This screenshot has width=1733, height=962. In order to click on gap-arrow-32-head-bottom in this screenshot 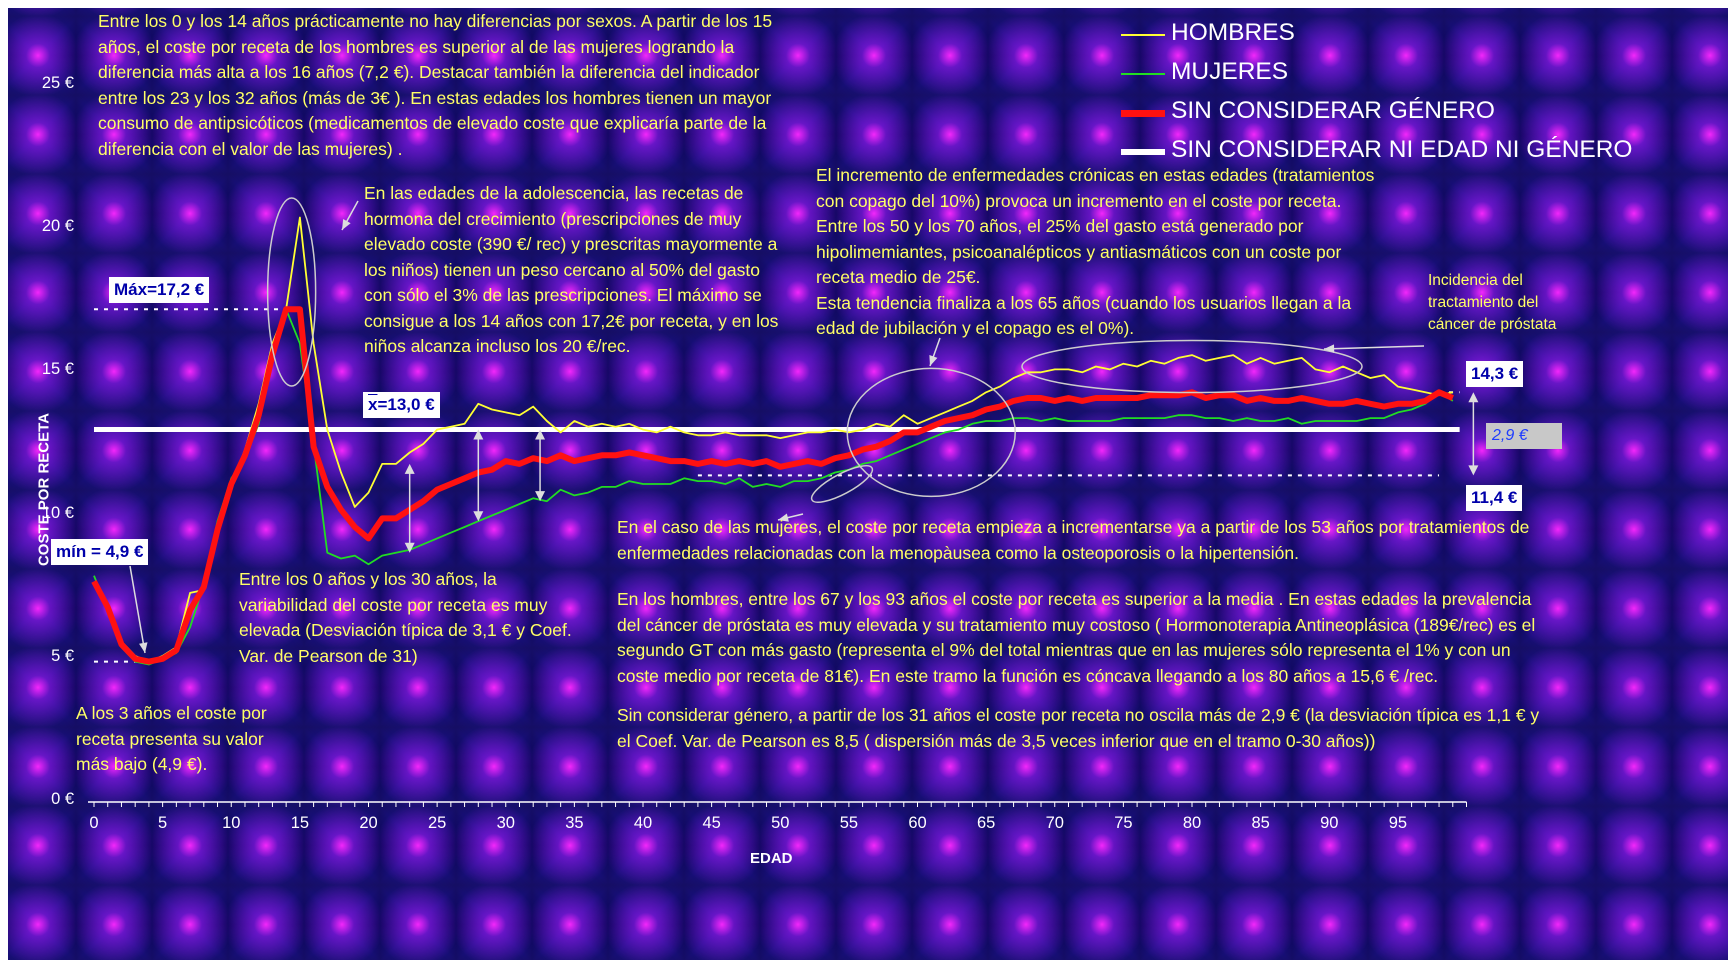, I will do `click(540, 496)`.